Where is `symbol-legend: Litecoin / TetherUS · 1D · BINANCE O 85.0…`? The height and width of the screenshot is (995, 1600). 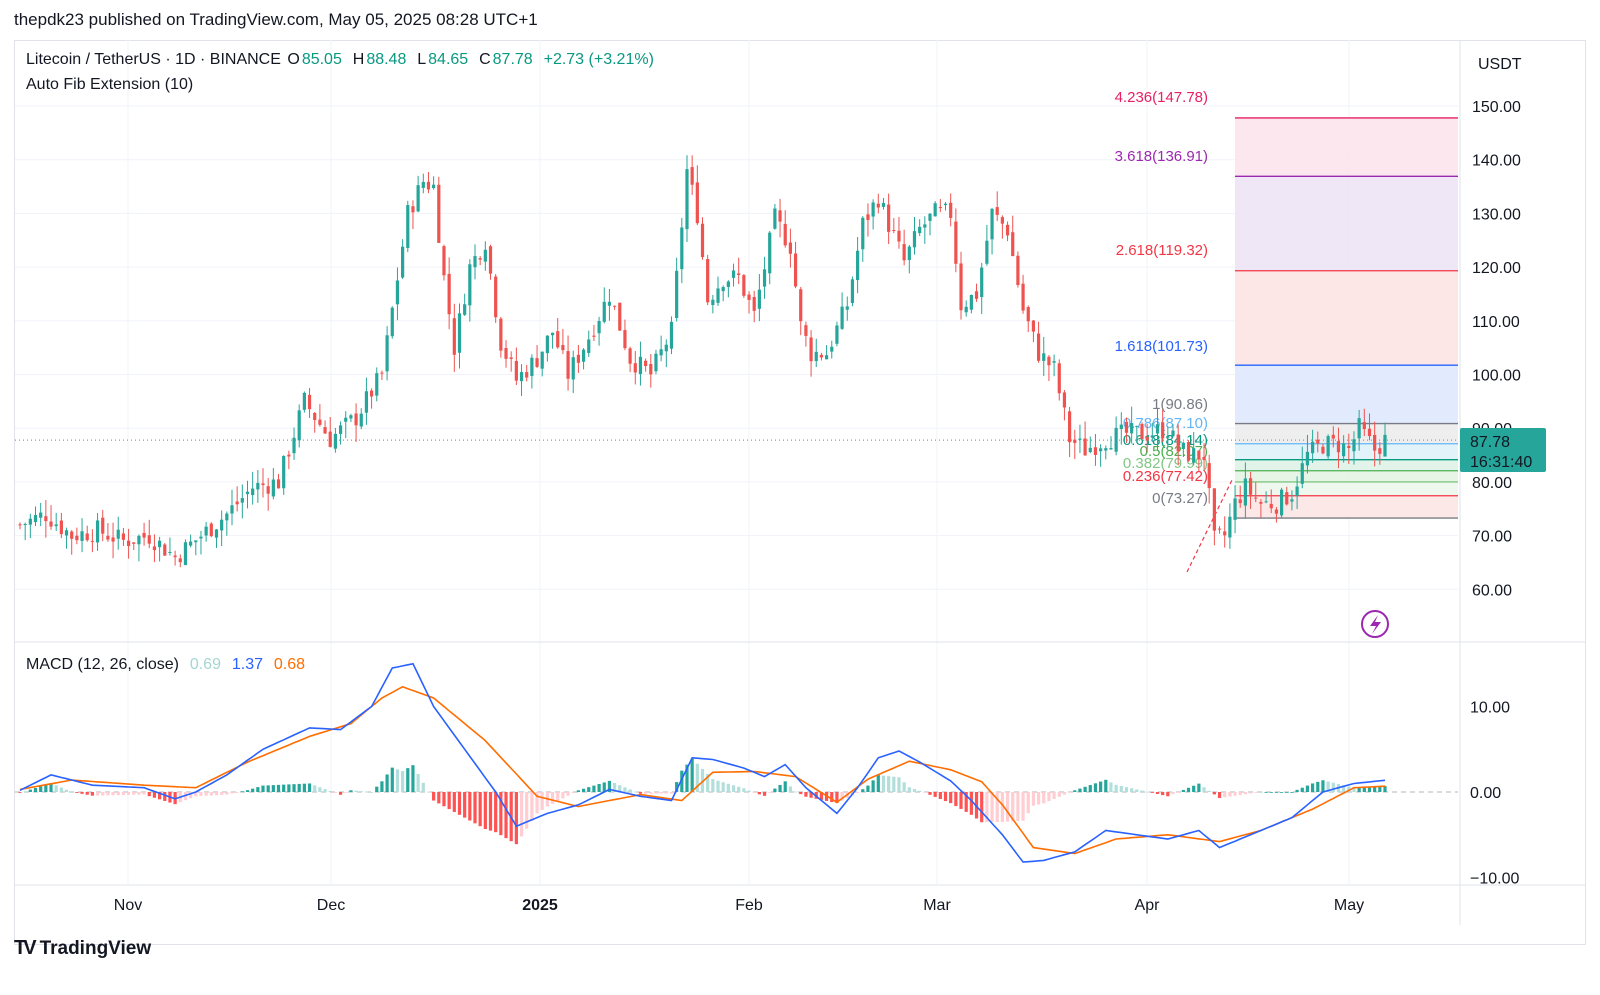 symbol-legend: Litecoin / TetherUS · 1D · BINANCE O 85.0… is located at coordinates (341, 60).